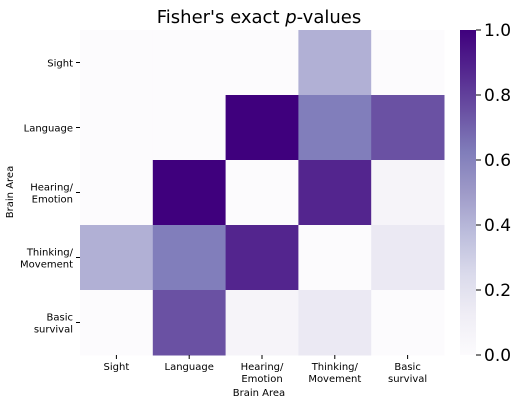 This screenshot has width=522, height=405. I want to click on y-tick-label: Sight, so click(60, 64).